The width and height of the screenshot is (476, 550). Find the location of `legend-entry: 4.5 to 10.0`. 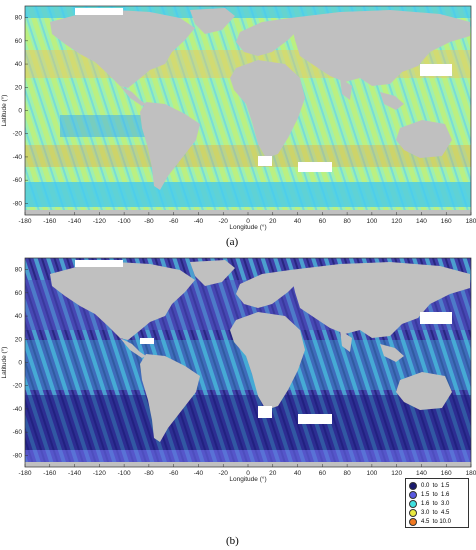

legend-entry: 4.5 to 10.0 is located at coordinates (437, 521).